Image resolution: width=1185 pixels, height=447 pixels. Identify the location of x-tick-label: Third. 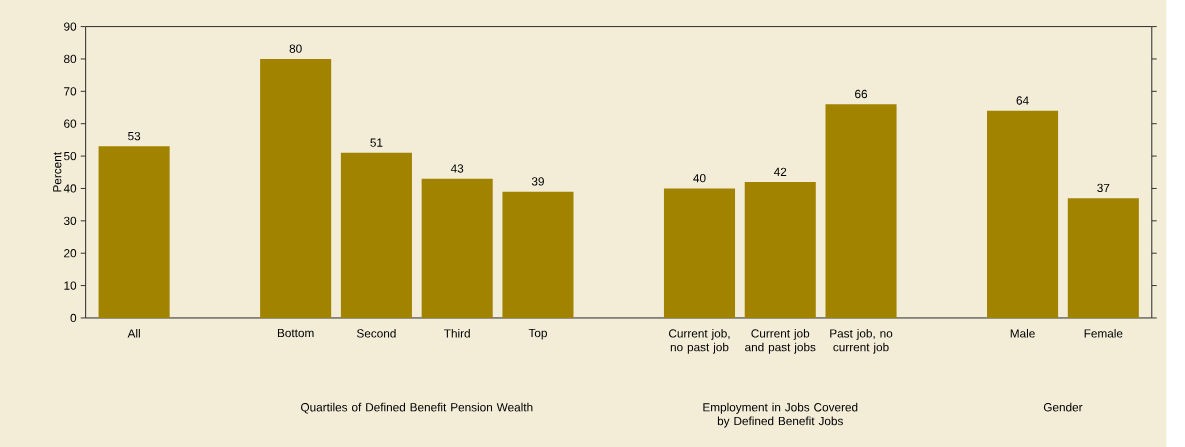
(457, 333).